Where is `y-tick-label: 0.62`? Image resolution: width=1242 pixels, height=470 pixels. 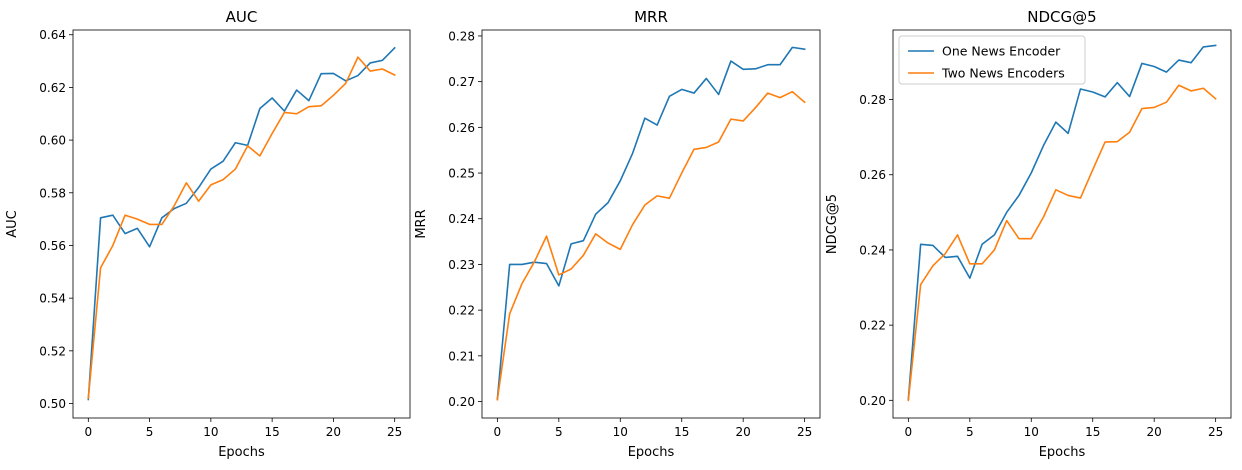
y-tick-label: 0.62 is located at coordinates (52, 88).